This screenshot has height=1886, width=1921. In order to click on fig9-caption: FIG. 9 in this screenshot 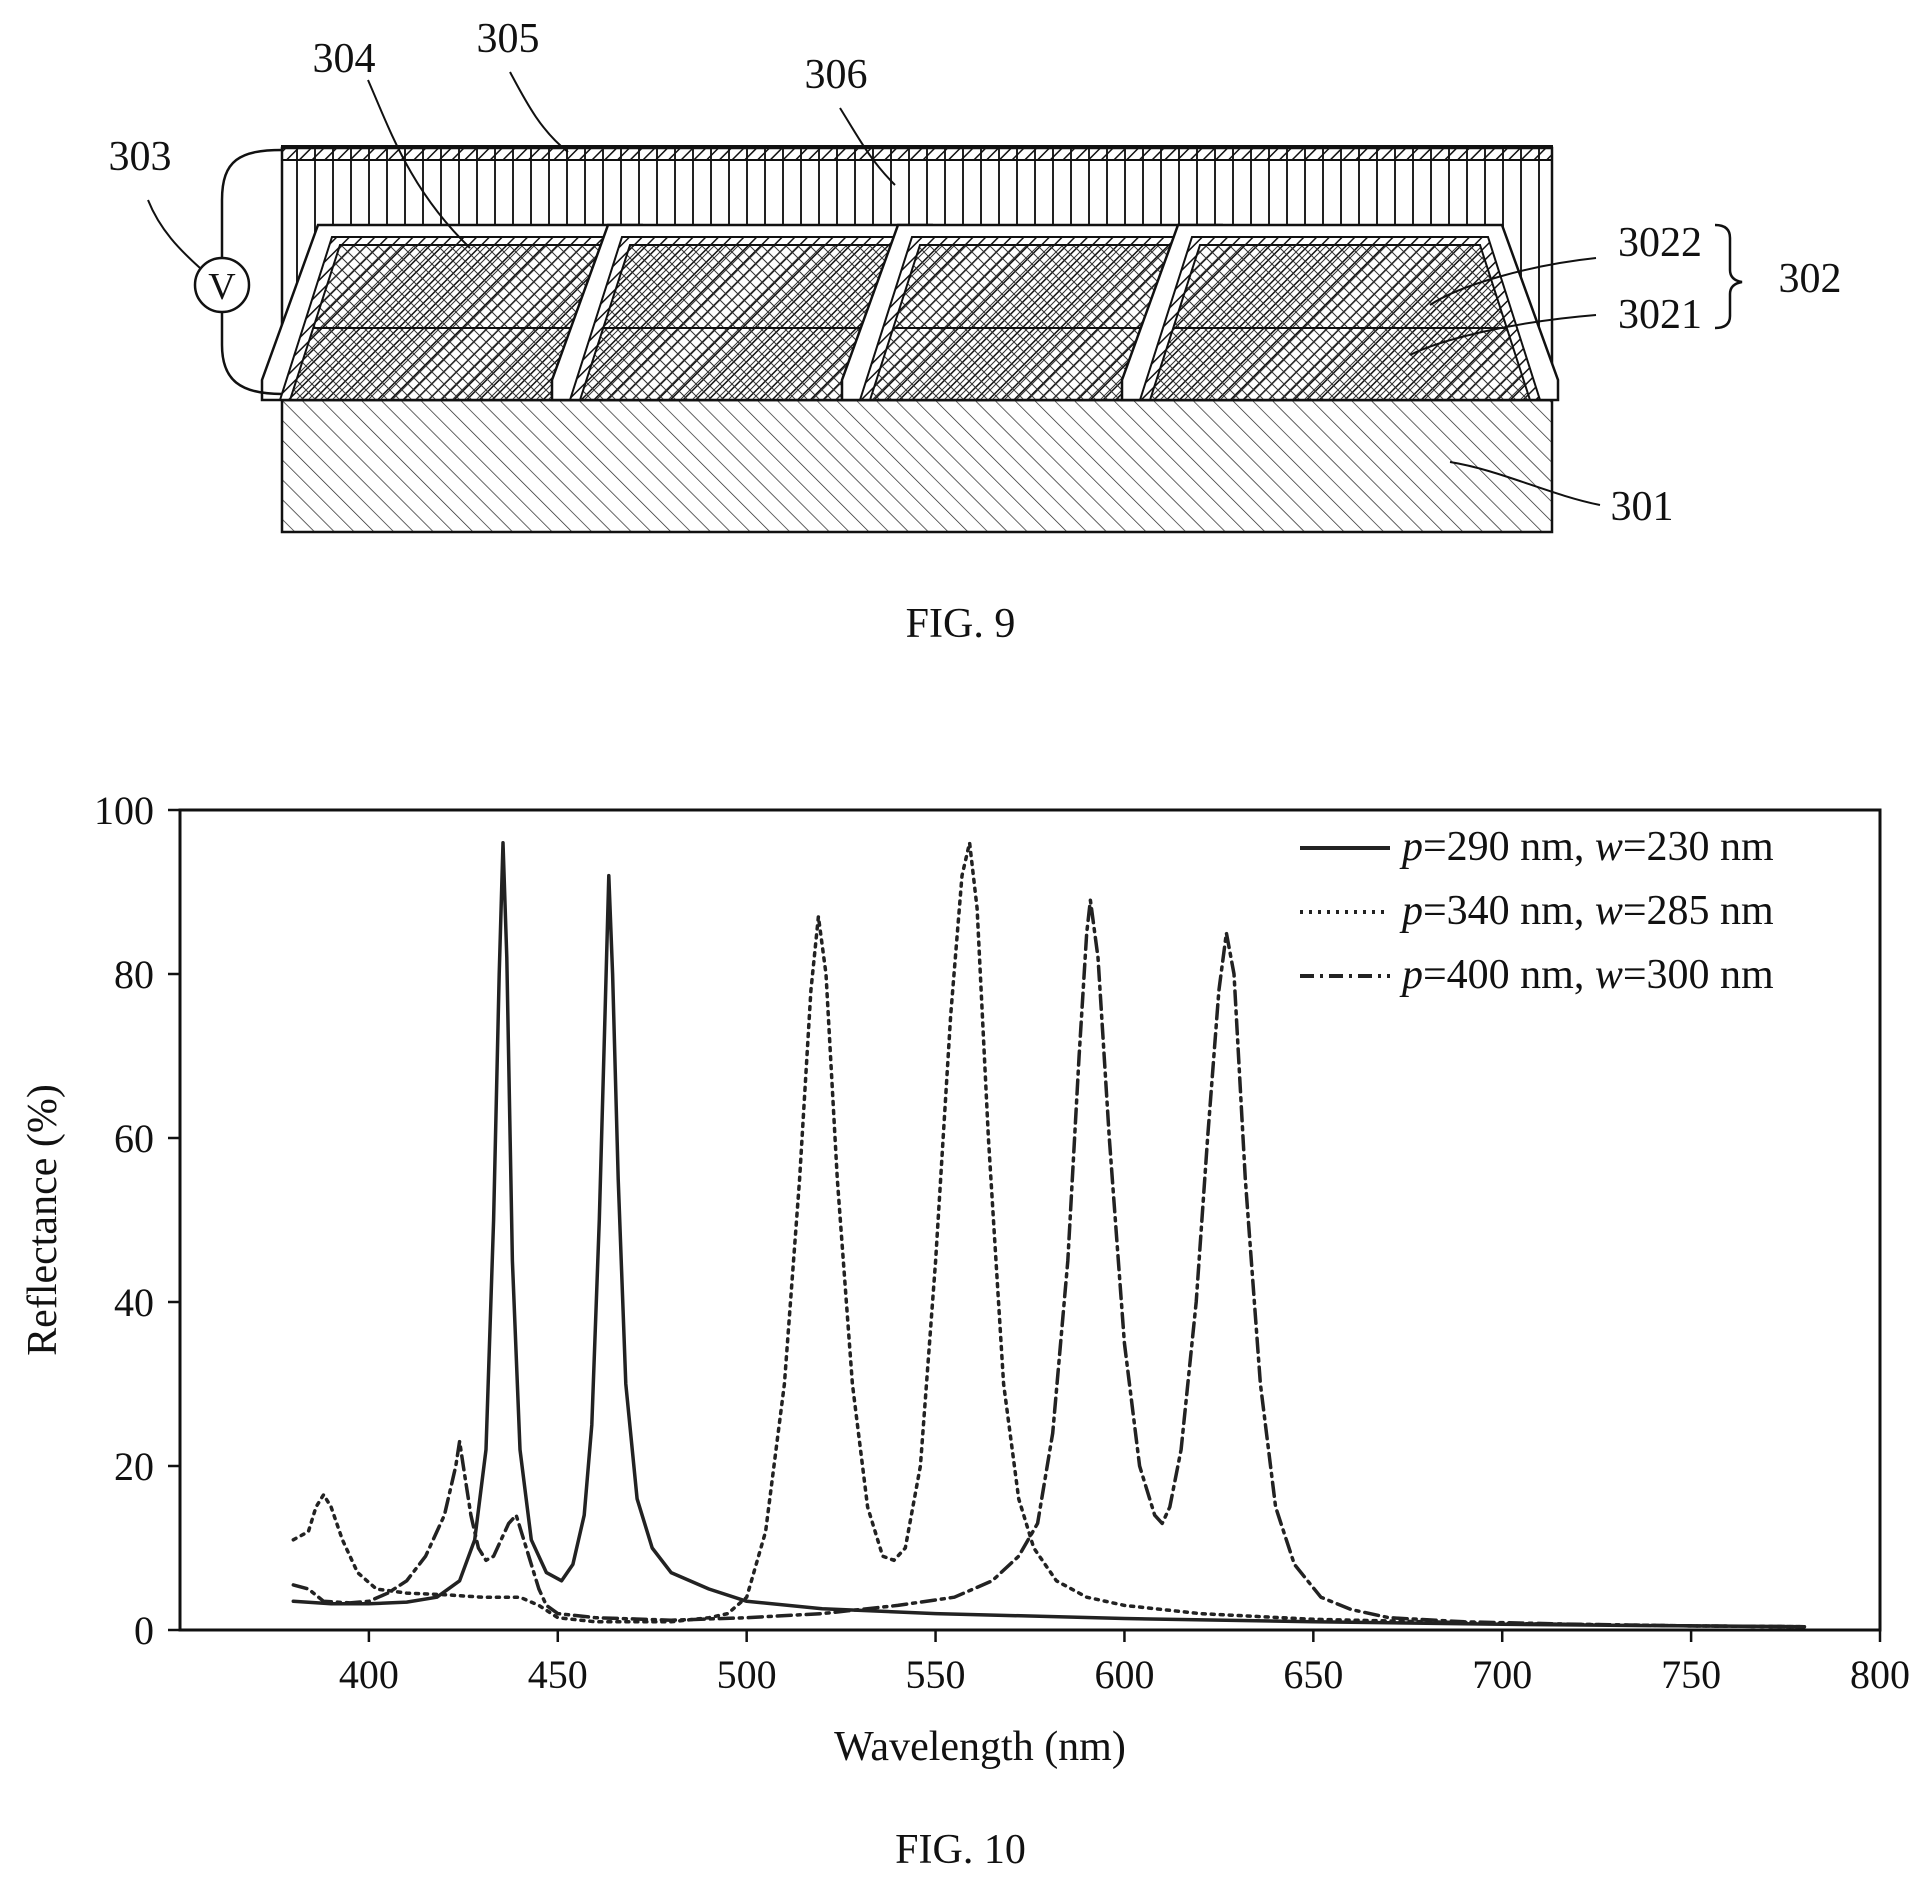, I will do `click(960, 624)`.